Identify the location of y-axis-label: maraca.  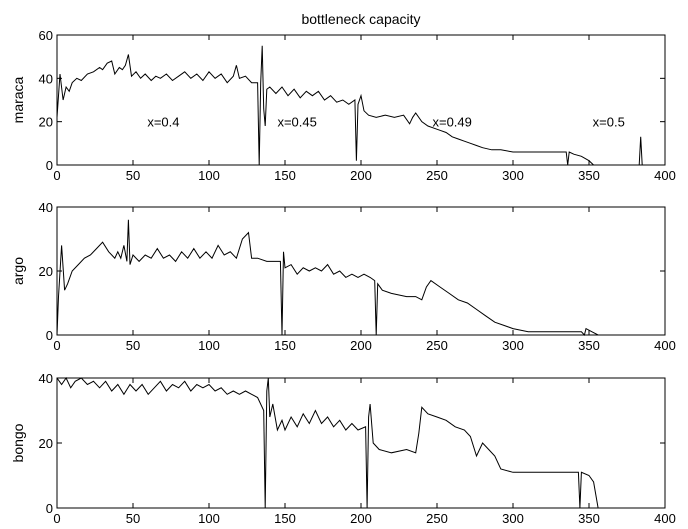
(18, 99).